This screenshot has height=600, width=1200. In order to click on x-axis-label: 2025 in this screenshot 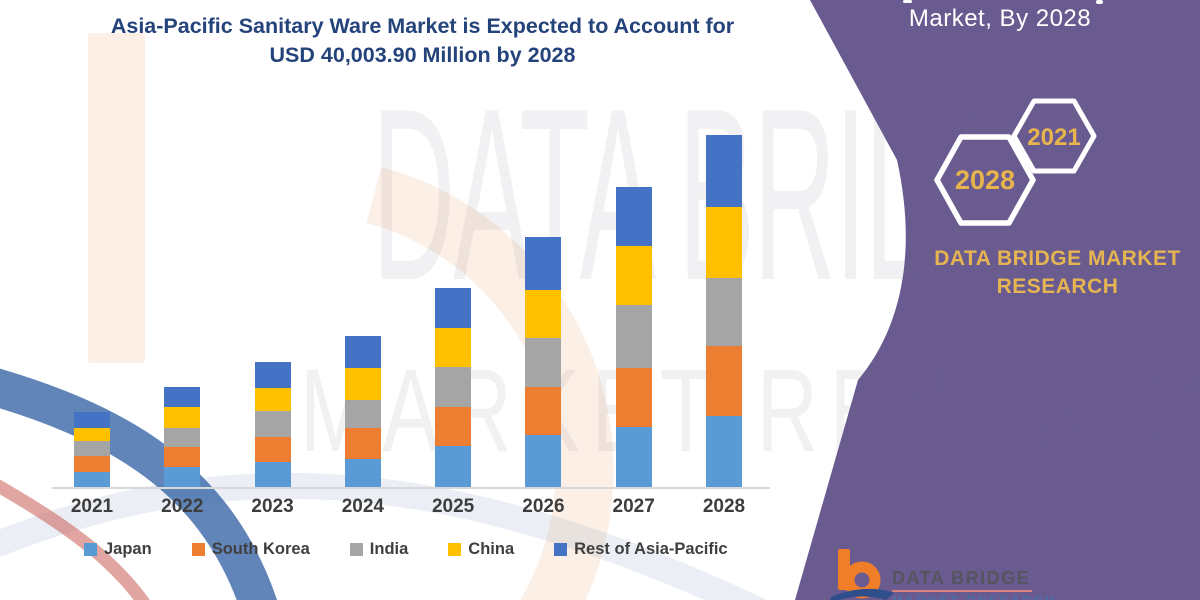, I will do `click(453, 506)`.